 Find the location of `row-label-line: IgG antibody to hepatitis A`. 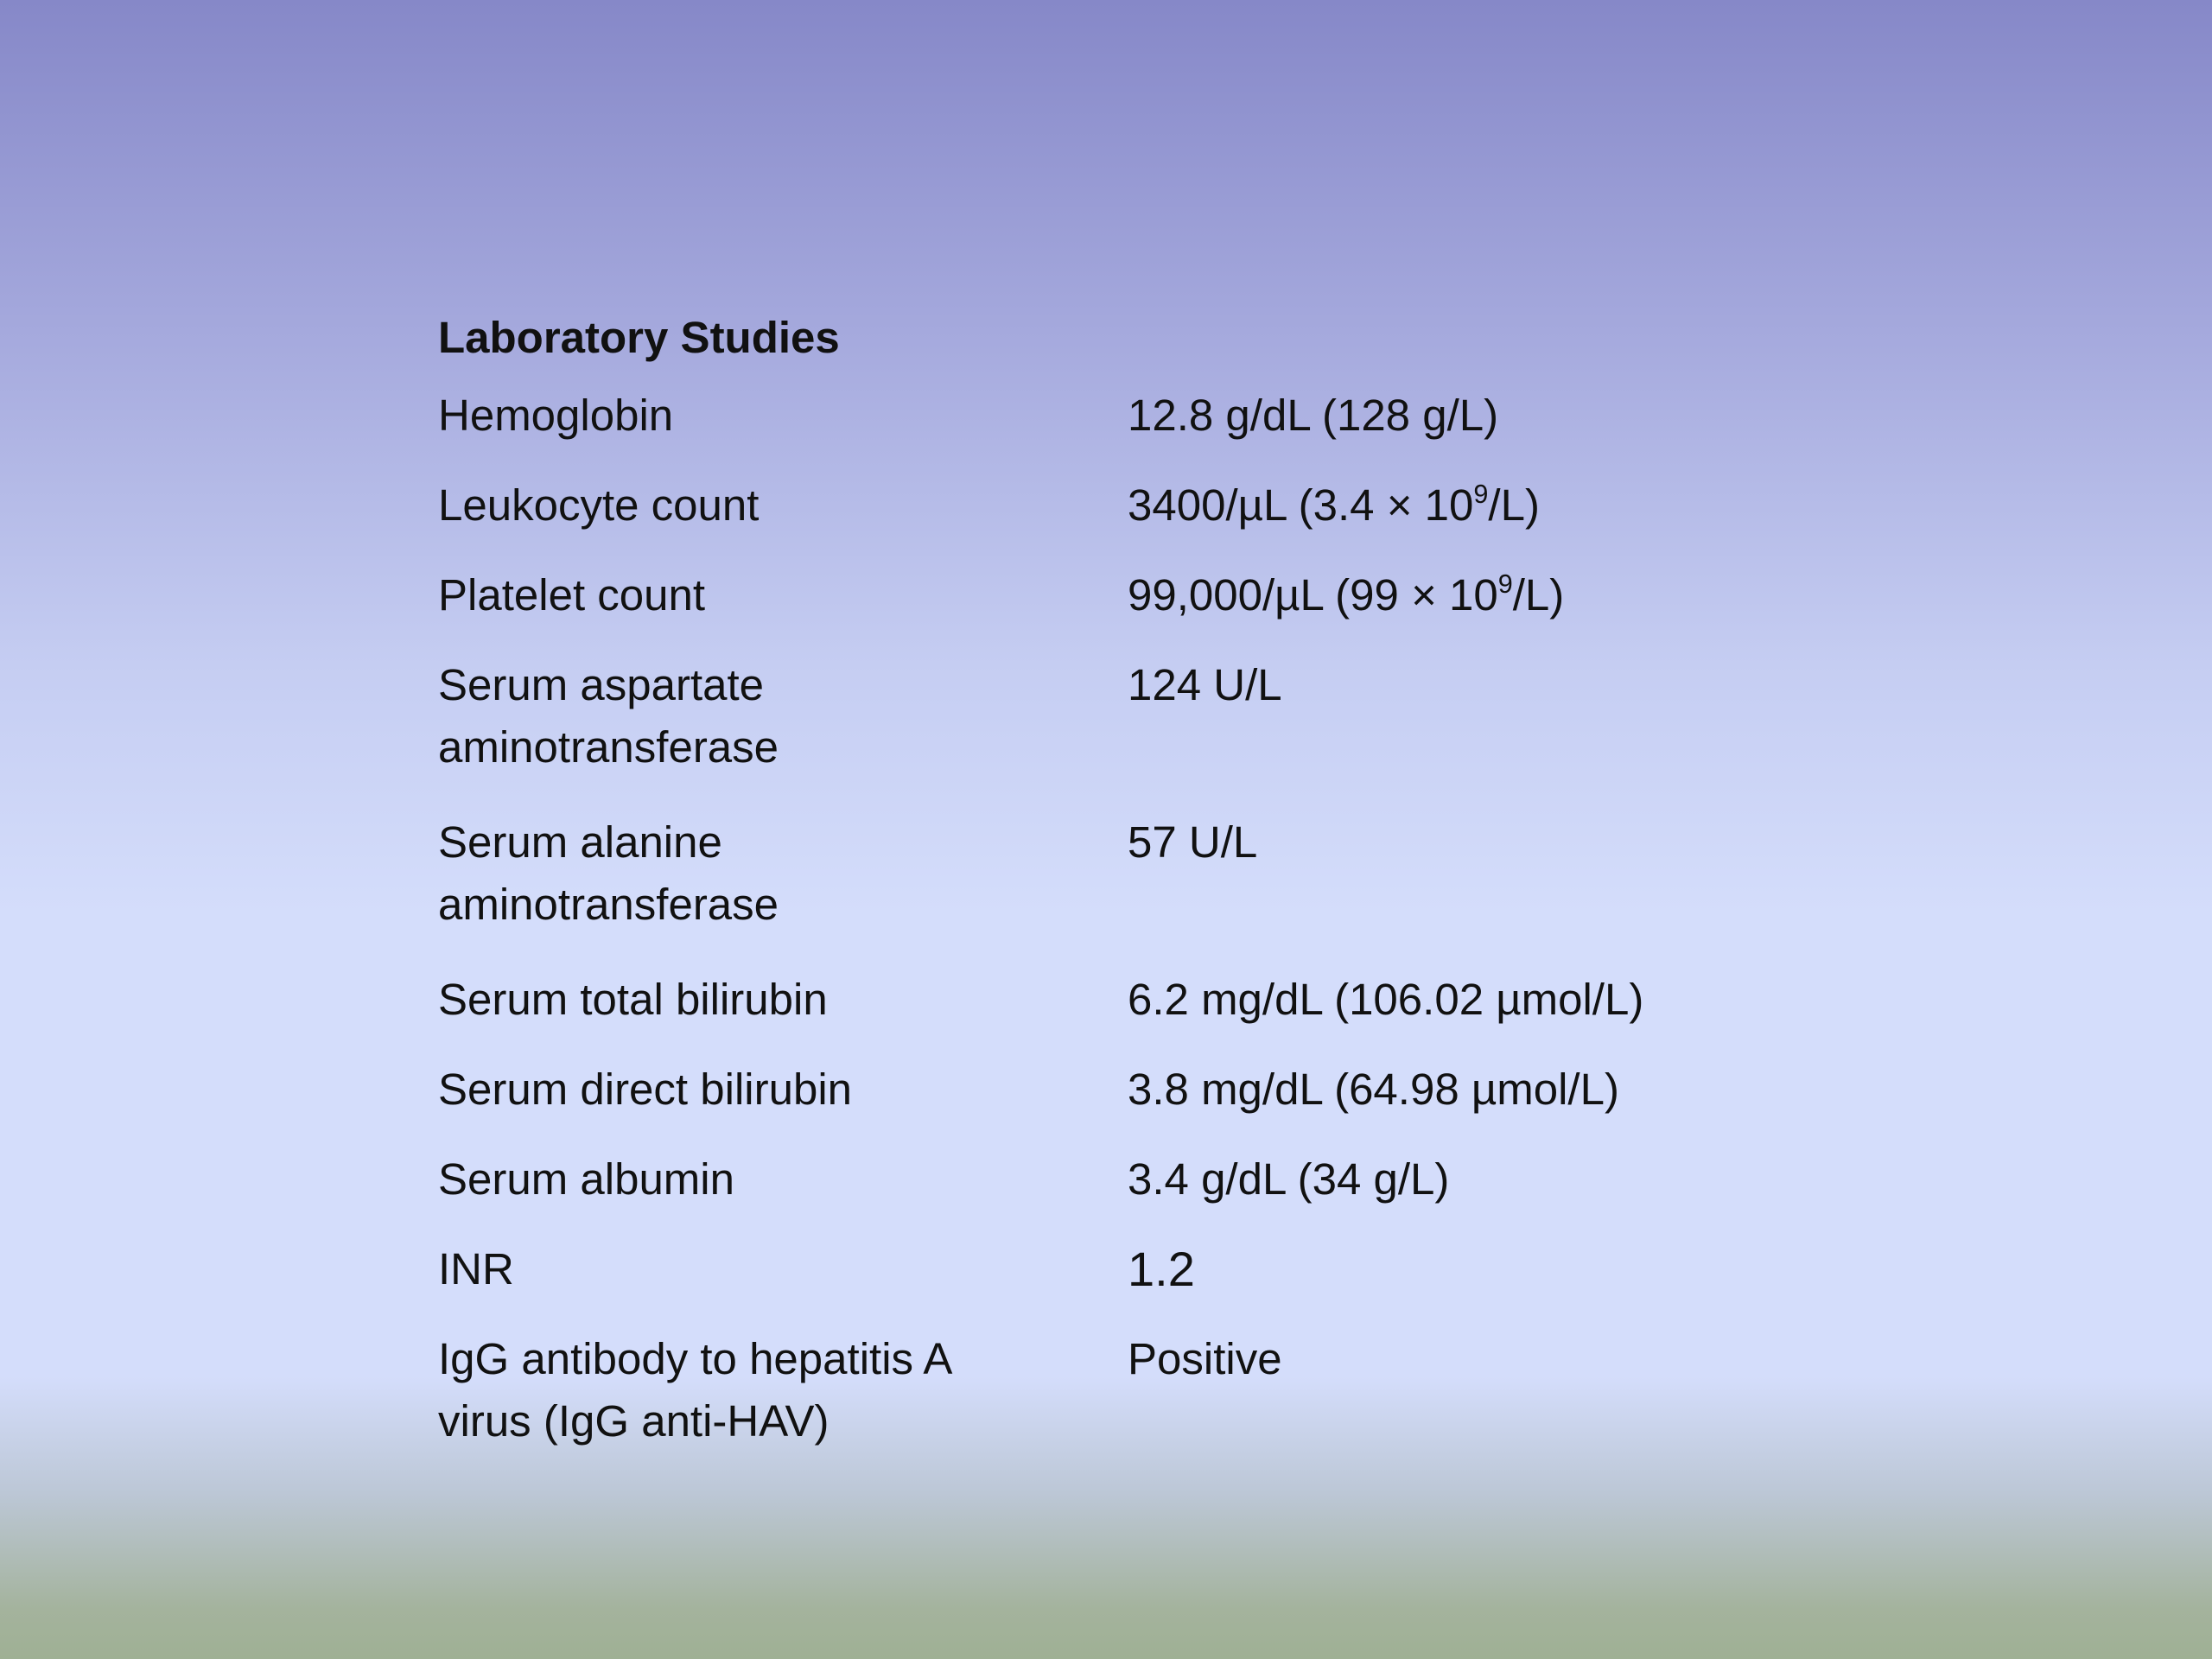

row-label-line: IgG antibody to hepatitis A is located at coordinates (695, 1358).